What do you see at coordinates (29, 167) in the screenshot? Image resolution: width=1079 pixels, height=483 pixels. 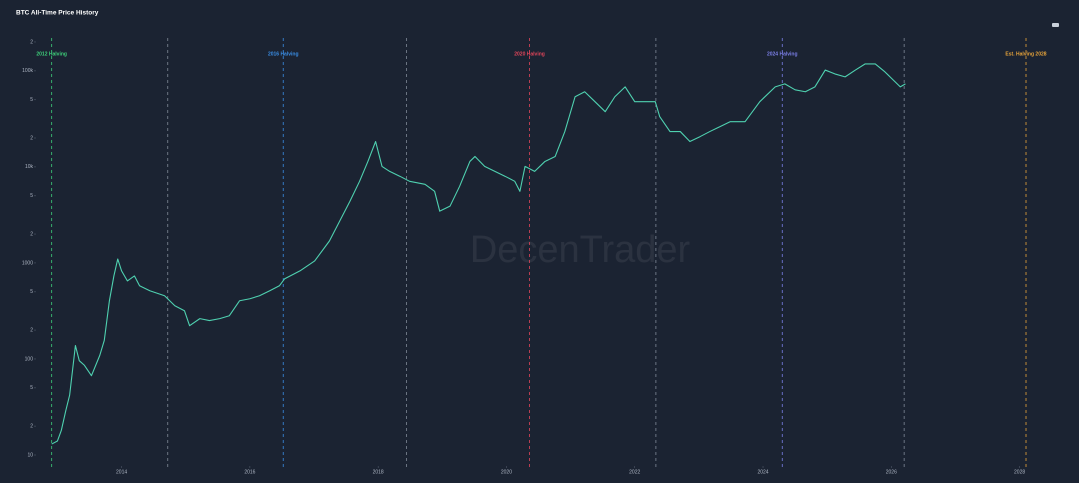 I see `y-tick-label: 10k` at bounding box center [29, 167].